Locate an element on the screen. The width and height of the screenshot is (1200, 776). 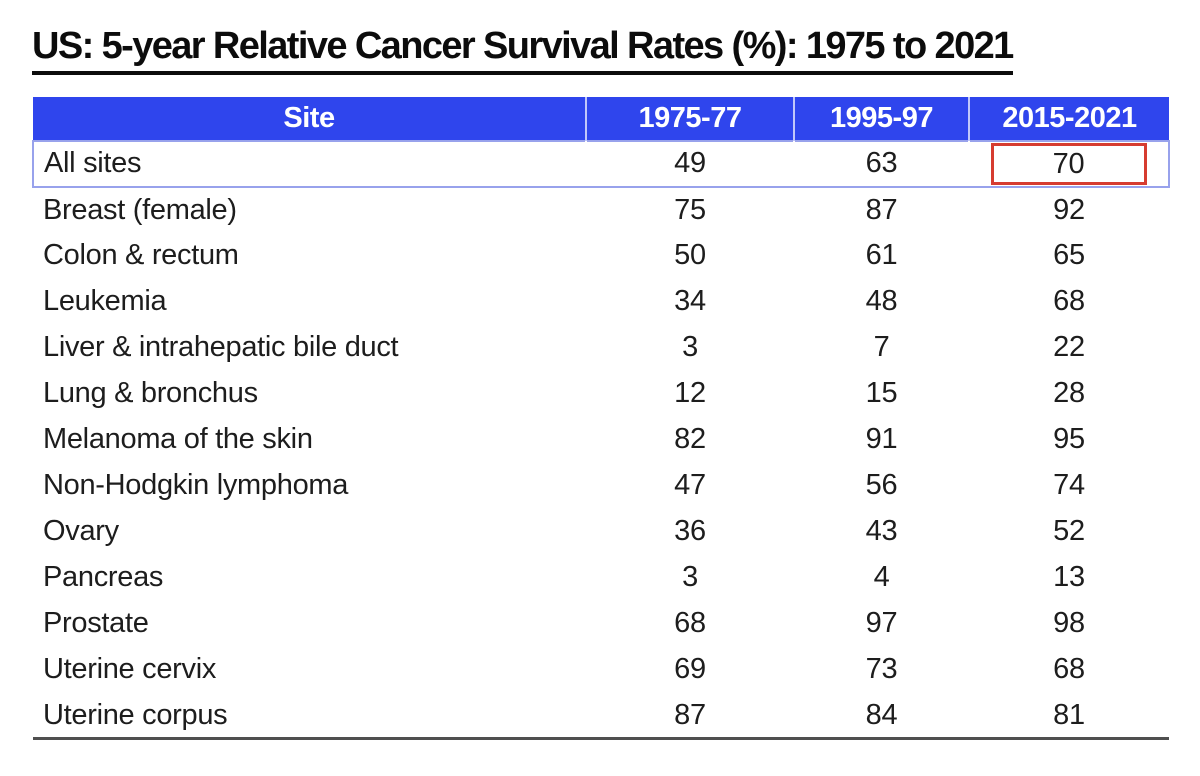
value-cell: 47 is located at coordinates (690, 485).